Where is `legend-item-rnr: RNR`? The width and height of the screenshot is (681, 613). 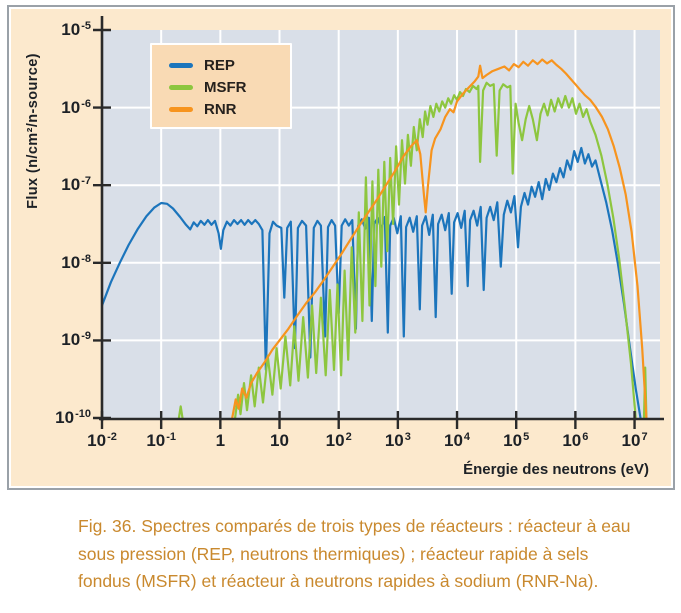
legend-item-rnr: RNR is located at coordinates (221, 109).